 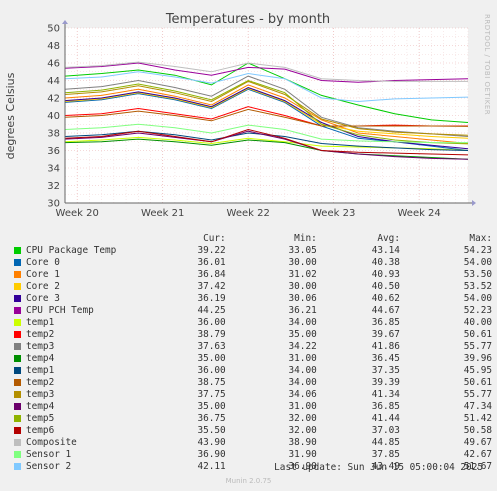 I want to click on legend-cur: 36.84, so click(x=211, y=274).